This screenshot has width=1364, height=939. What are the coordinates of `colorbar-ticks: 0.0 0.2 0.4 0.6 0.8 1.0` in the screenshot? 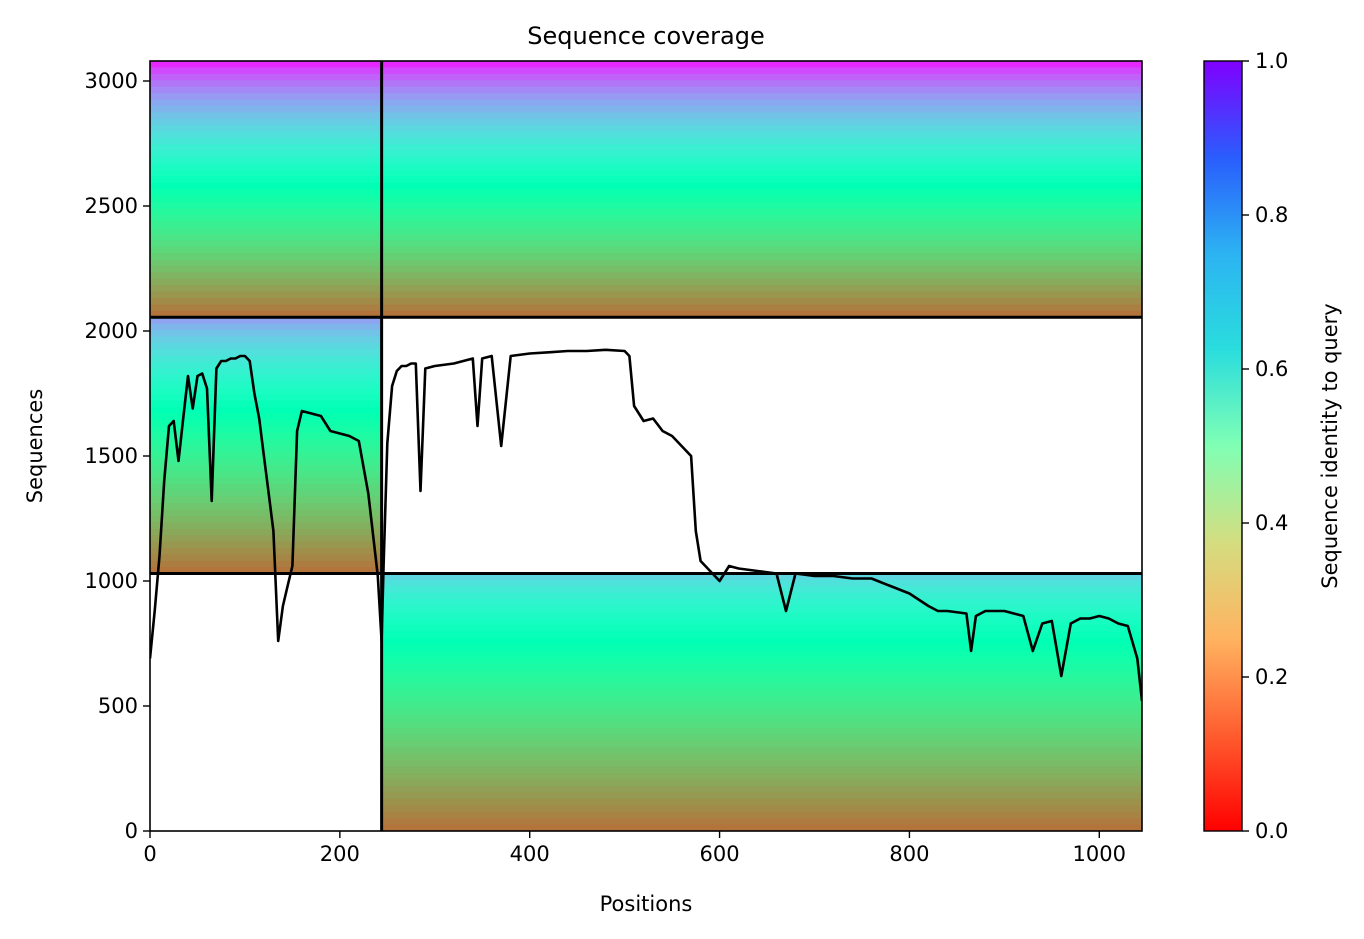 It's located at (1265, 446).